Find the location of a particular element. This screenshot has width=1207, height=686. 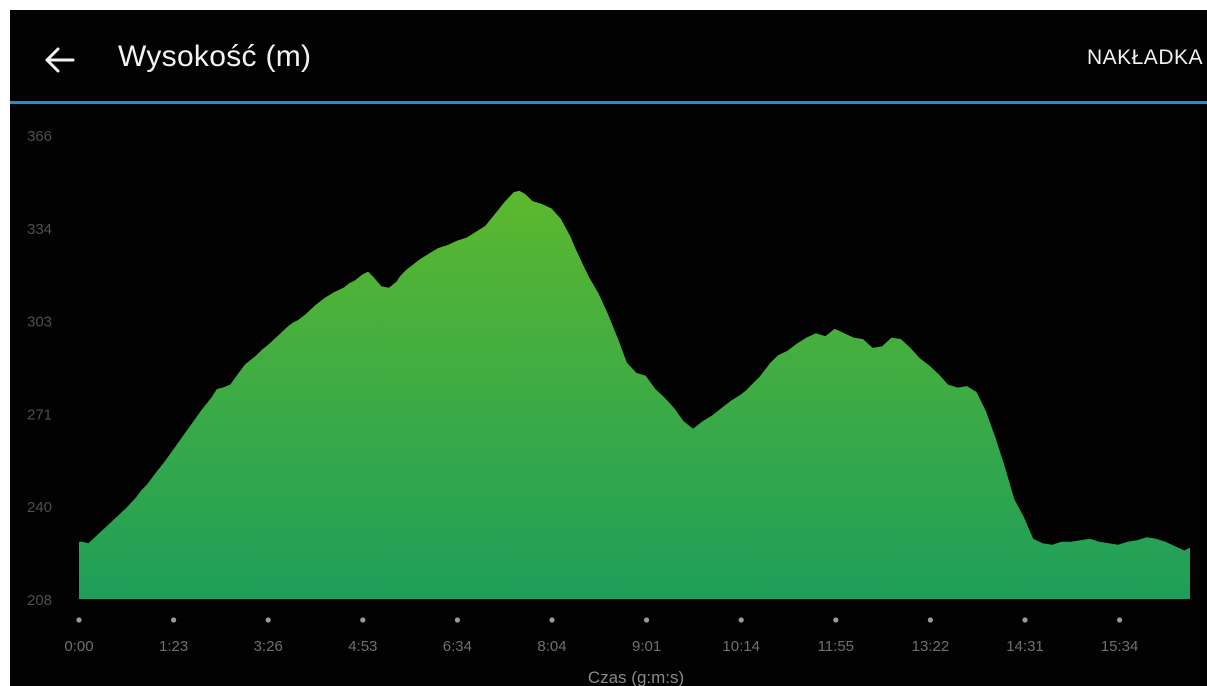

y-tick-label: 366 is located at coordinates (39, 136).